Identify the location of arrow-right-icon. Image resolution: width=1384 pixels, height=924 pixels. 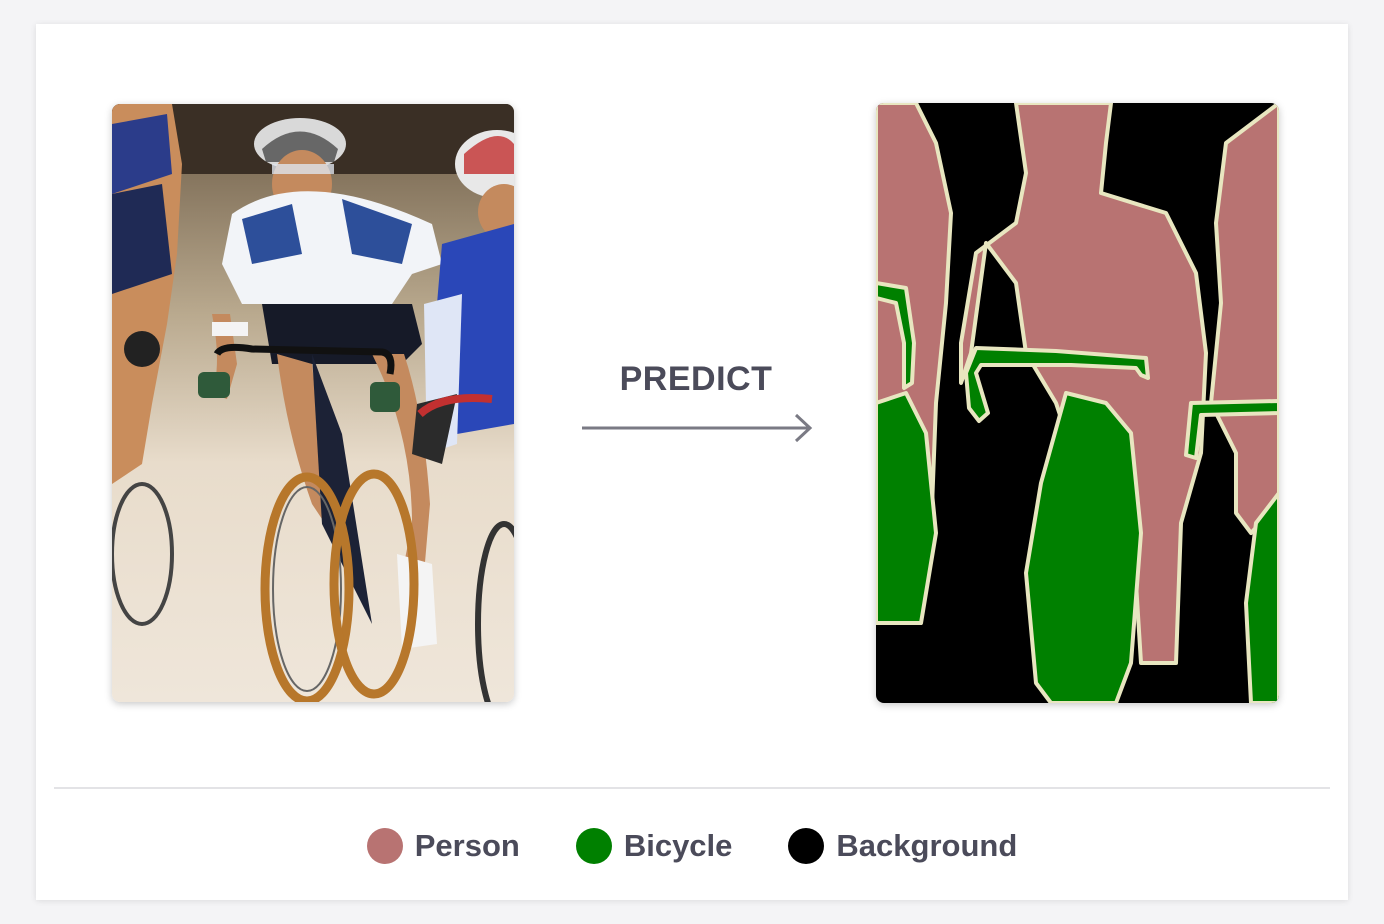
(697, 428).